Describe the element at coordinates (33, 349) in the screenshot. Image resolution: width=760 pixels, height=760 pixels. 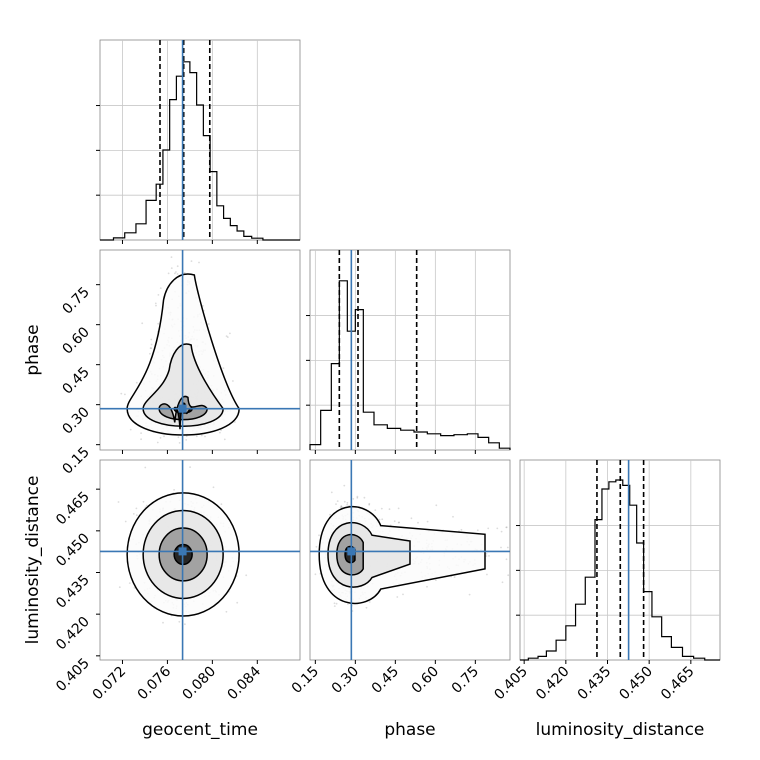
I see `ylabel-phase: phase` at that location.